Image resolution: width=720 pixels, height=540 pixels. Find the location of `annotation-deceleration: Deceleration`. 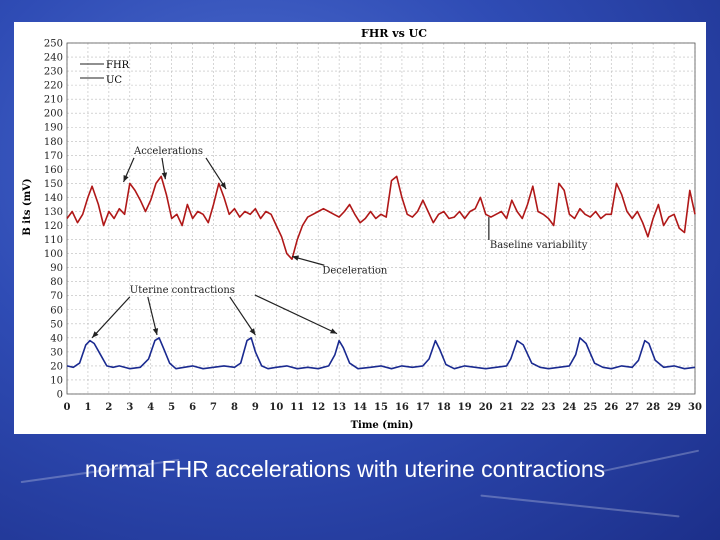

annotation-deceleration: Deceleration is located at coordinates (355, 270).